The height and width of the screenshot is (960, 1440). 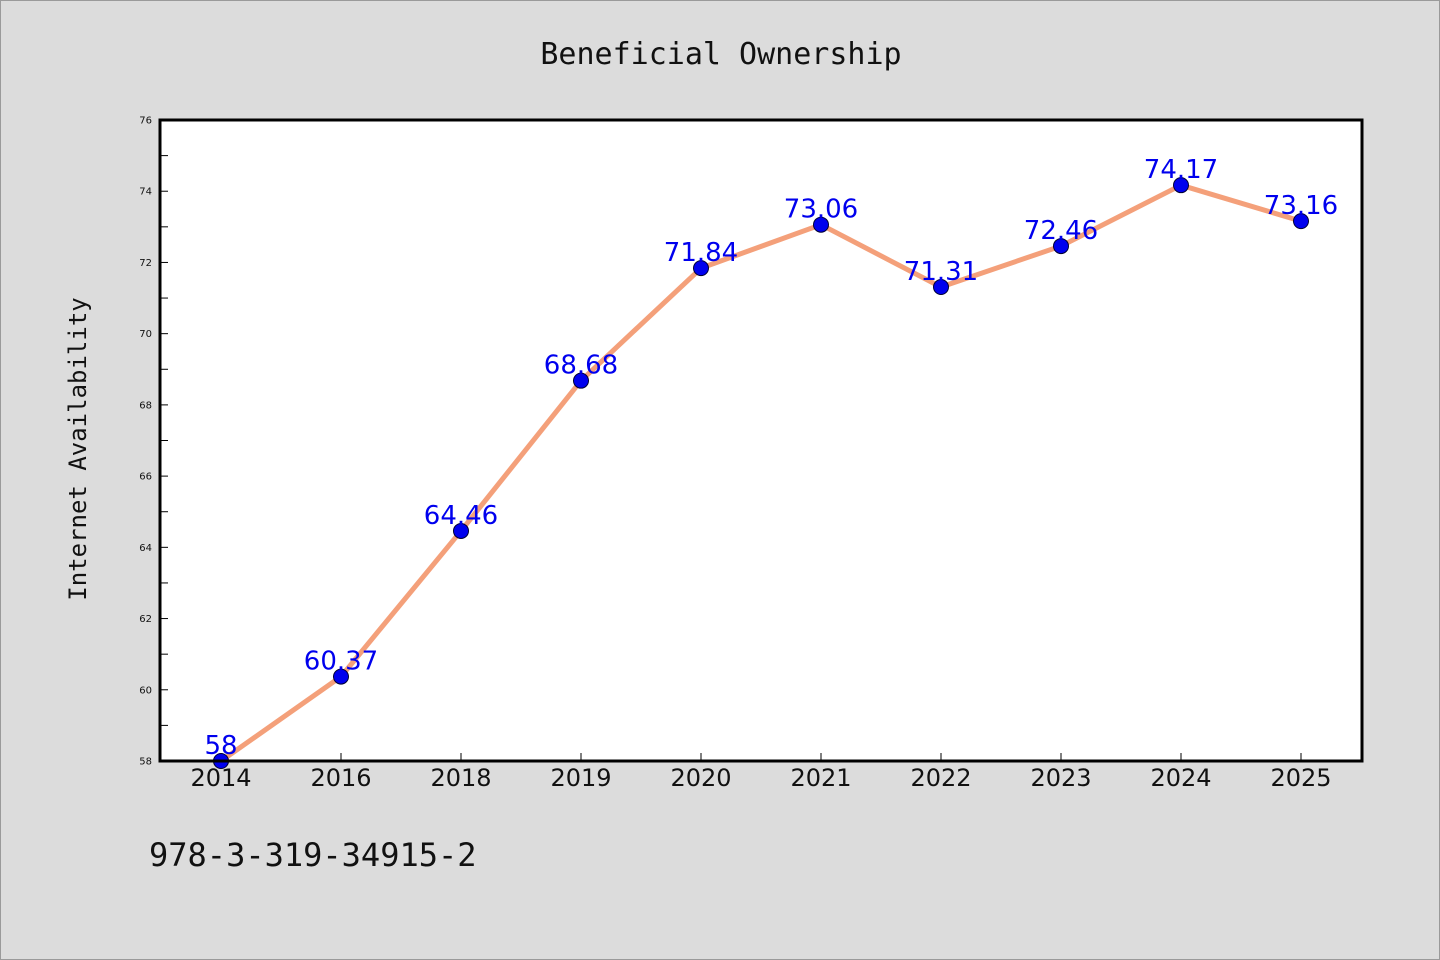 I want to click on y-tick-label: 72, so click(x=145, y=263).